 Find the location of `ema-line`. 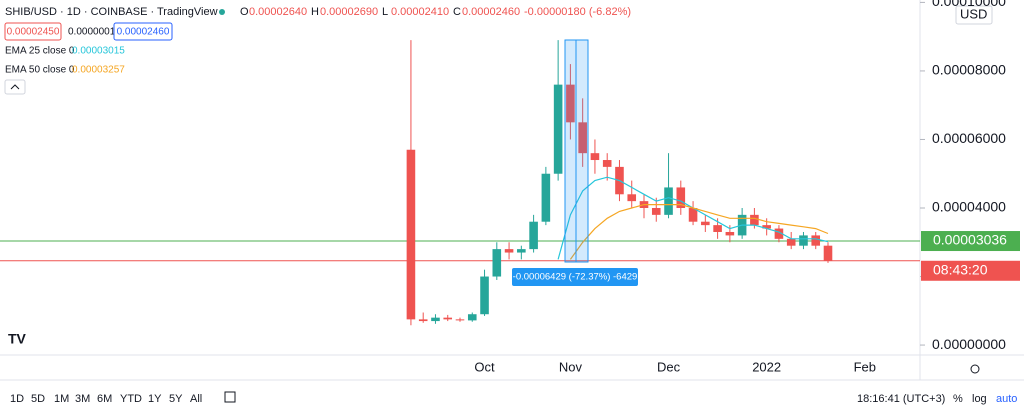

ema-line is located at coordinates (699, 232).